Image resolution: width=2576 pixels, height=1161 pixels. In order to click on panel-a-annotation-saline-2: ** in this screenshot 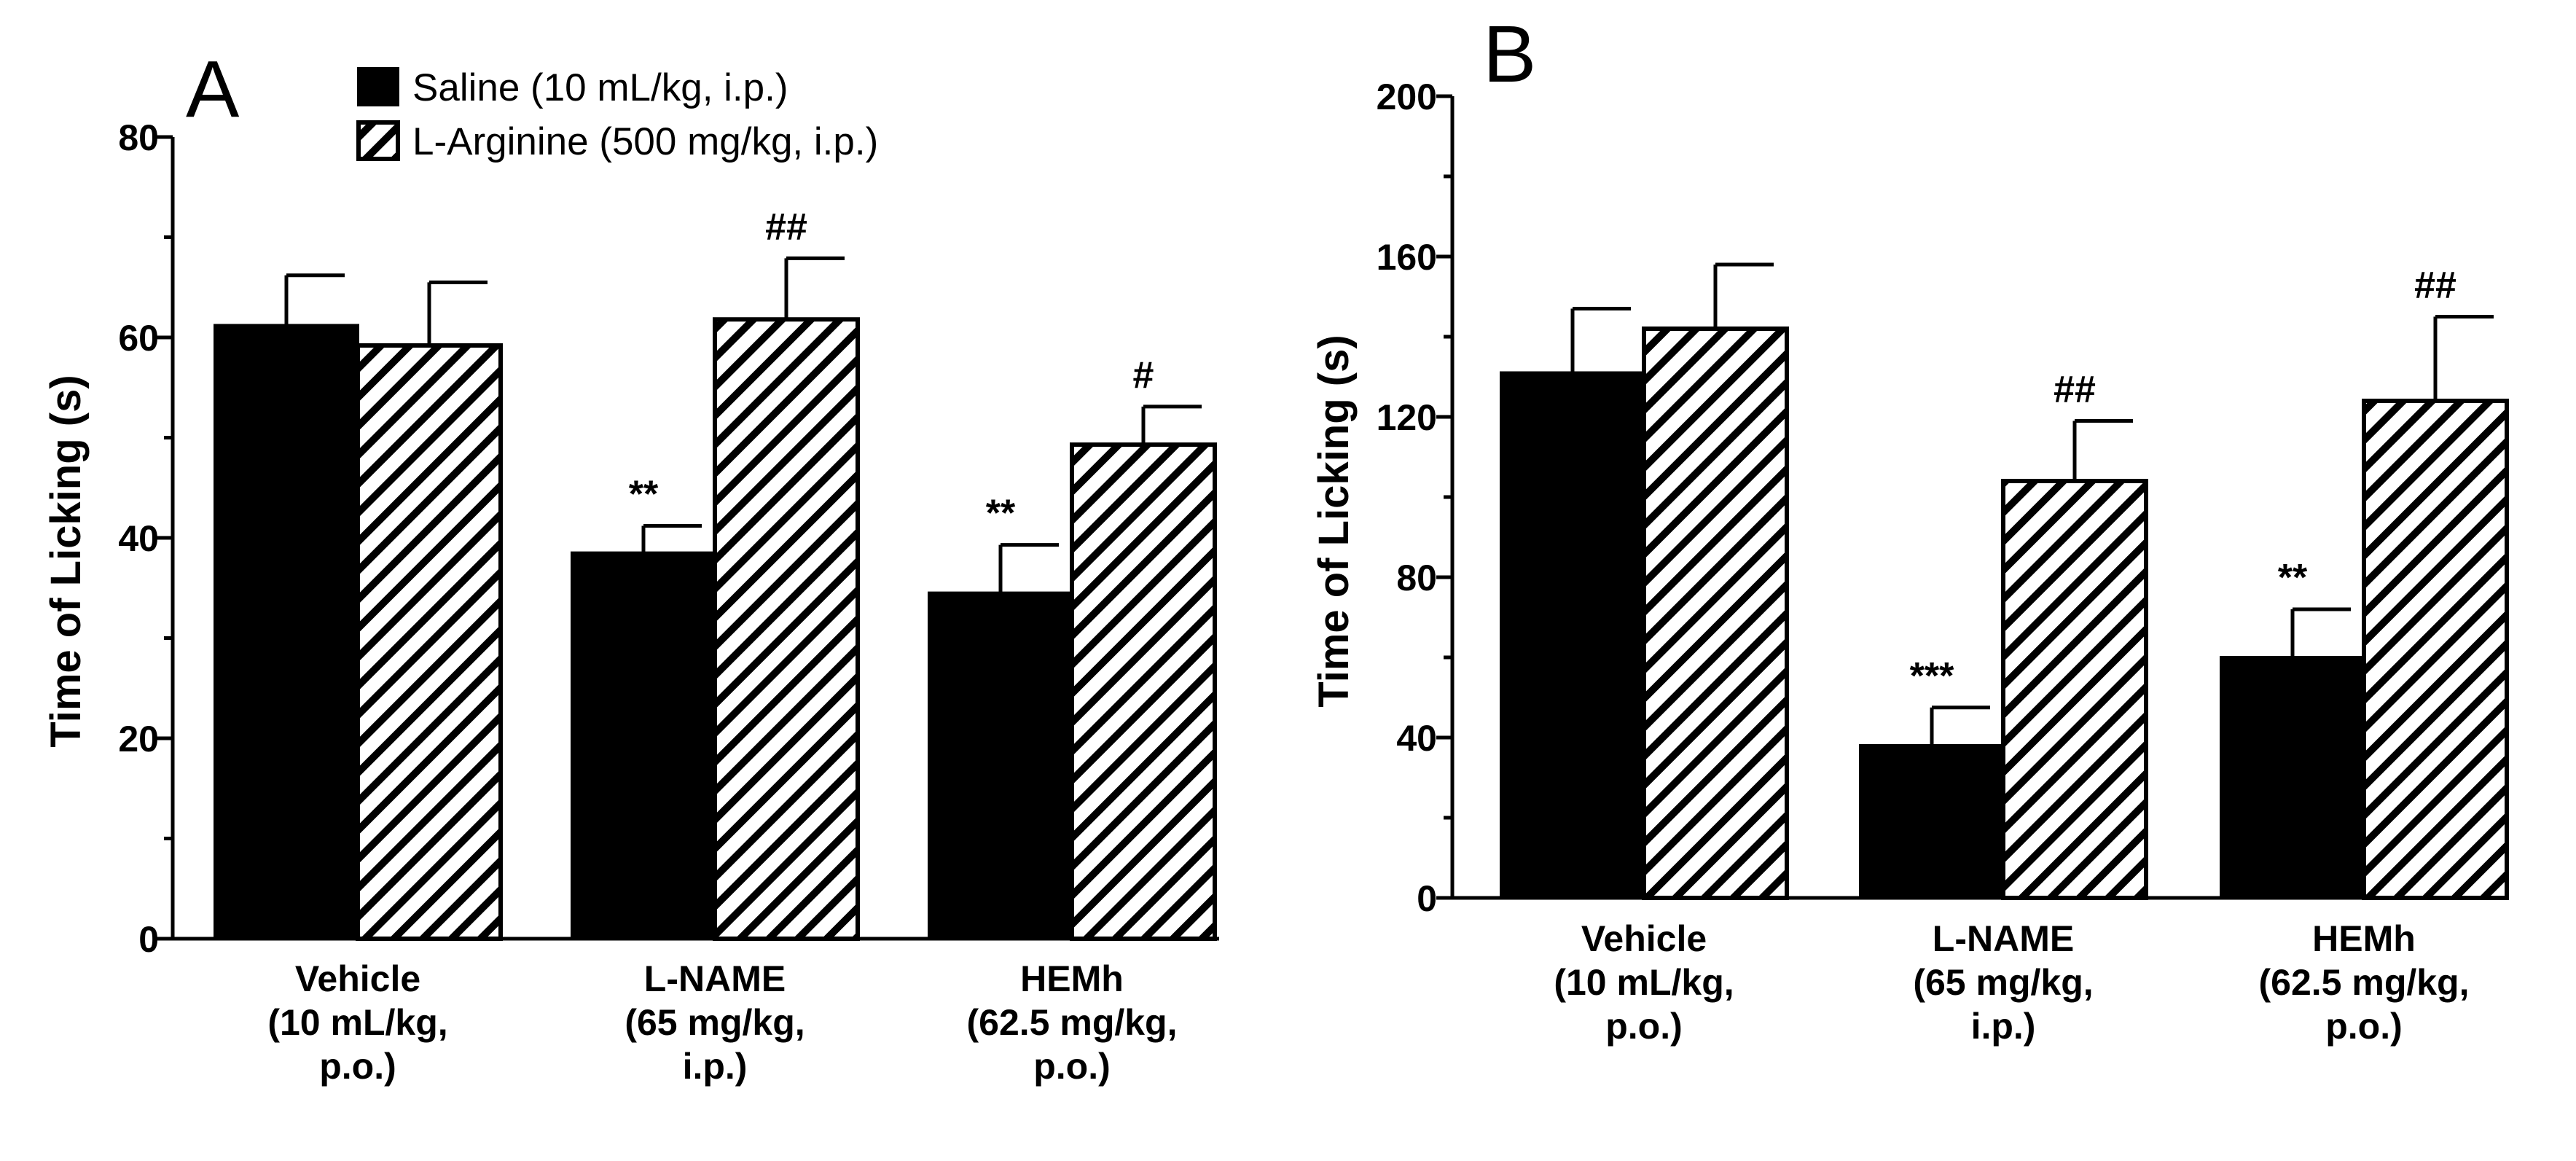, I will do `click(1001, 514)`.